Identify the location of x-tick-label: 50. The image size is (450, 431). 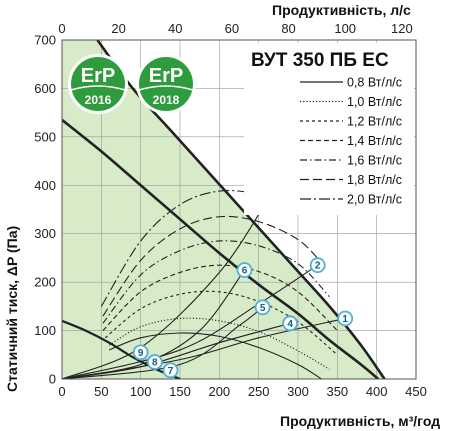
(101, 391).